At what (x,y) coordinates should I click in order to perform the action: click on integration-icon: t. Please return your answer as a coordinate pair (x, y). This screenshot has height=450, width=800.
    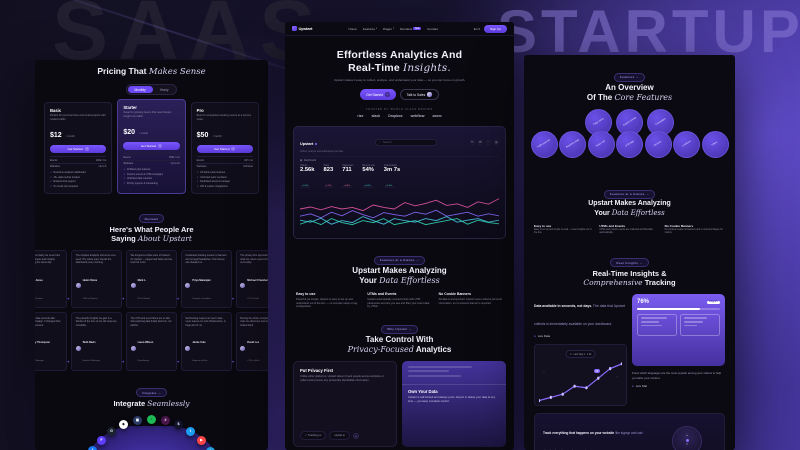
    Looking at the image, I should click on (190, 431).